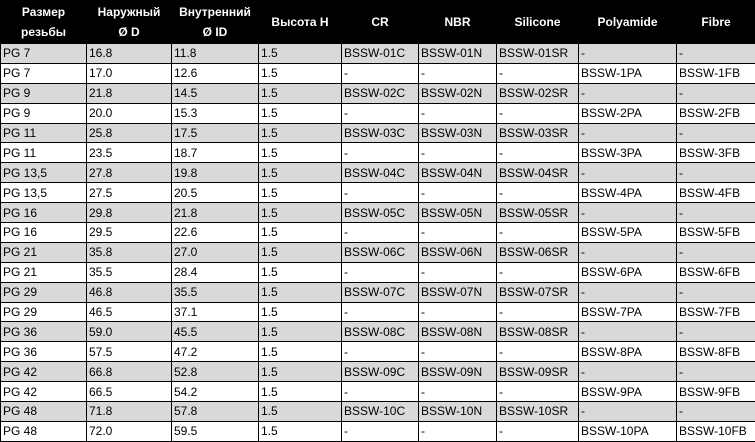 This screenshot has width=755, height=442. What do you see at coordinates (129, 292) in the screenshot?
I see `cell-outer-diameter: 46.8` at bounding box center [129, 292].